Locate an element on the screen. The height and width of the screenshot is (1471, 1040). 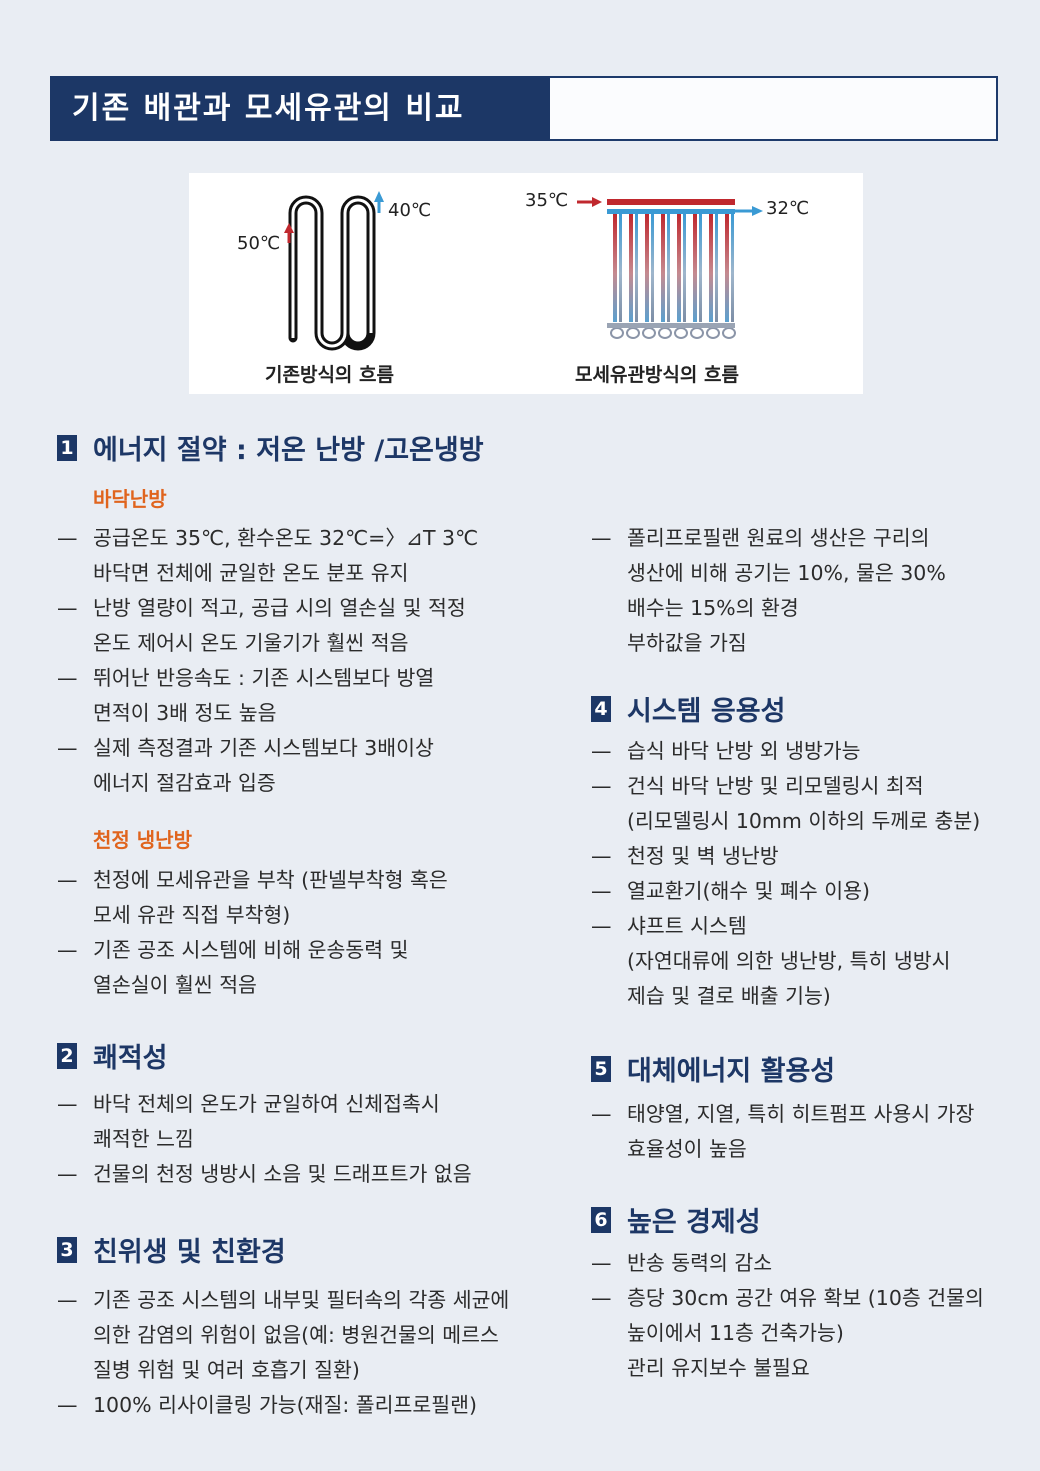
section-1-heading: 1 에너지 절약 : 저온 난방 /고온냉방 is located at coordinates (270, 447).